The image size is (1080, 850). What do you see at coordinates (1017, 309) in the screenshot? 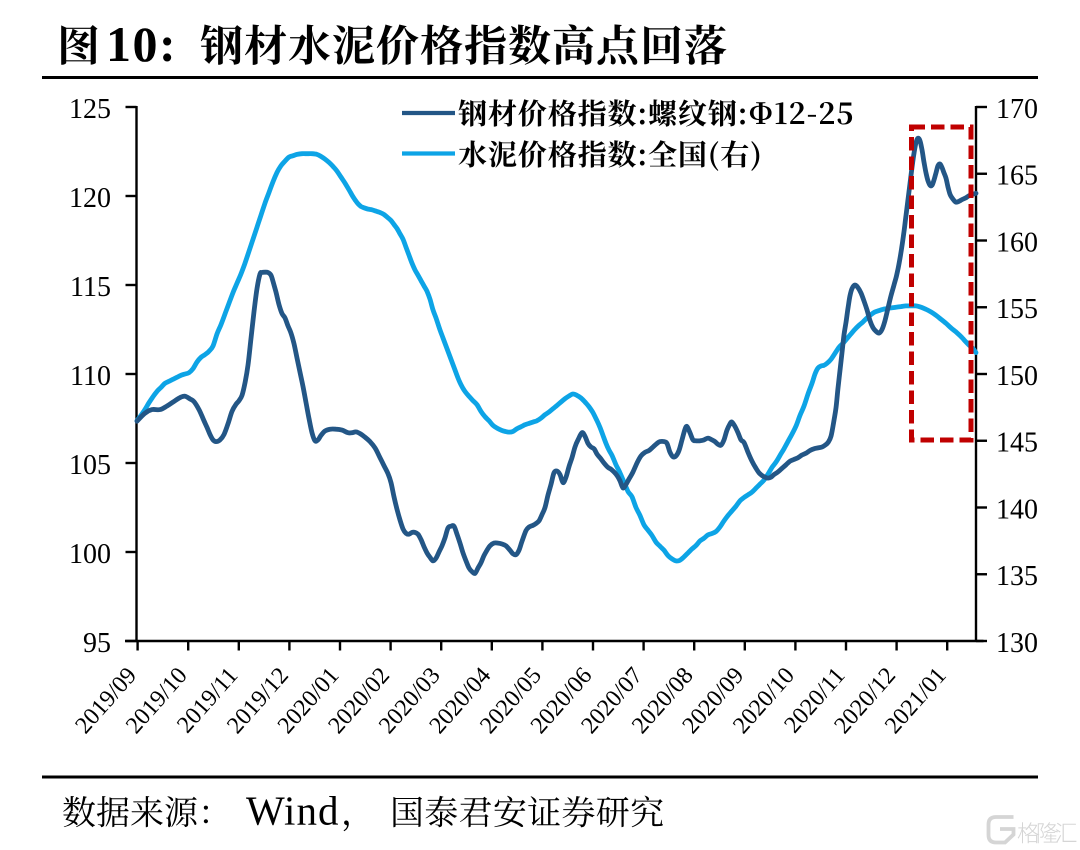
I see `svg-text: 155` at bounding box center [1017, 309].